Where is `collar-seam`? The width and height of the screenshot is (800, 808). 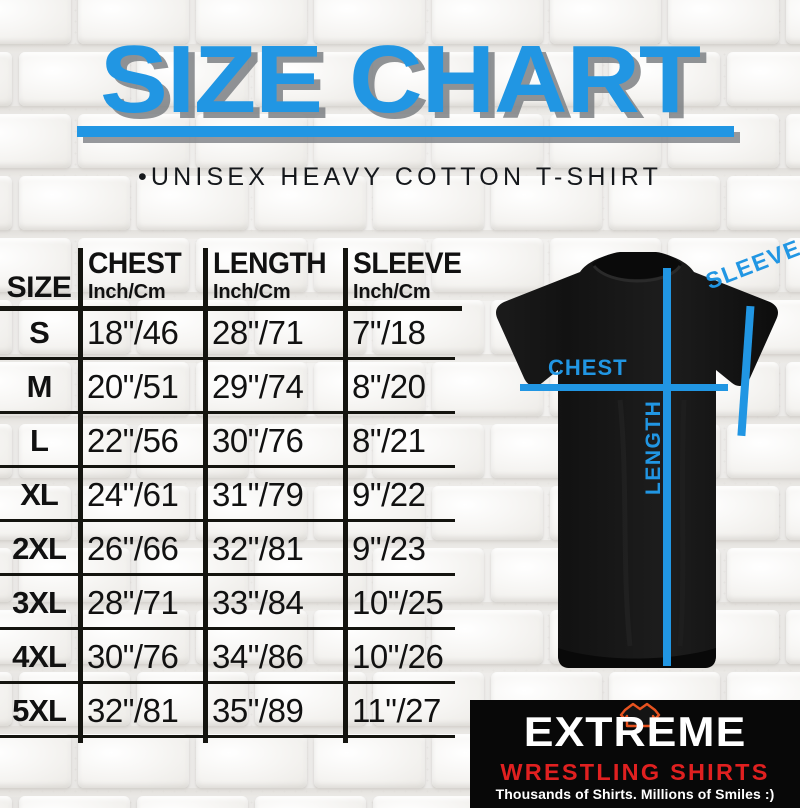 collar-seam is located at coordinates (637, 273).